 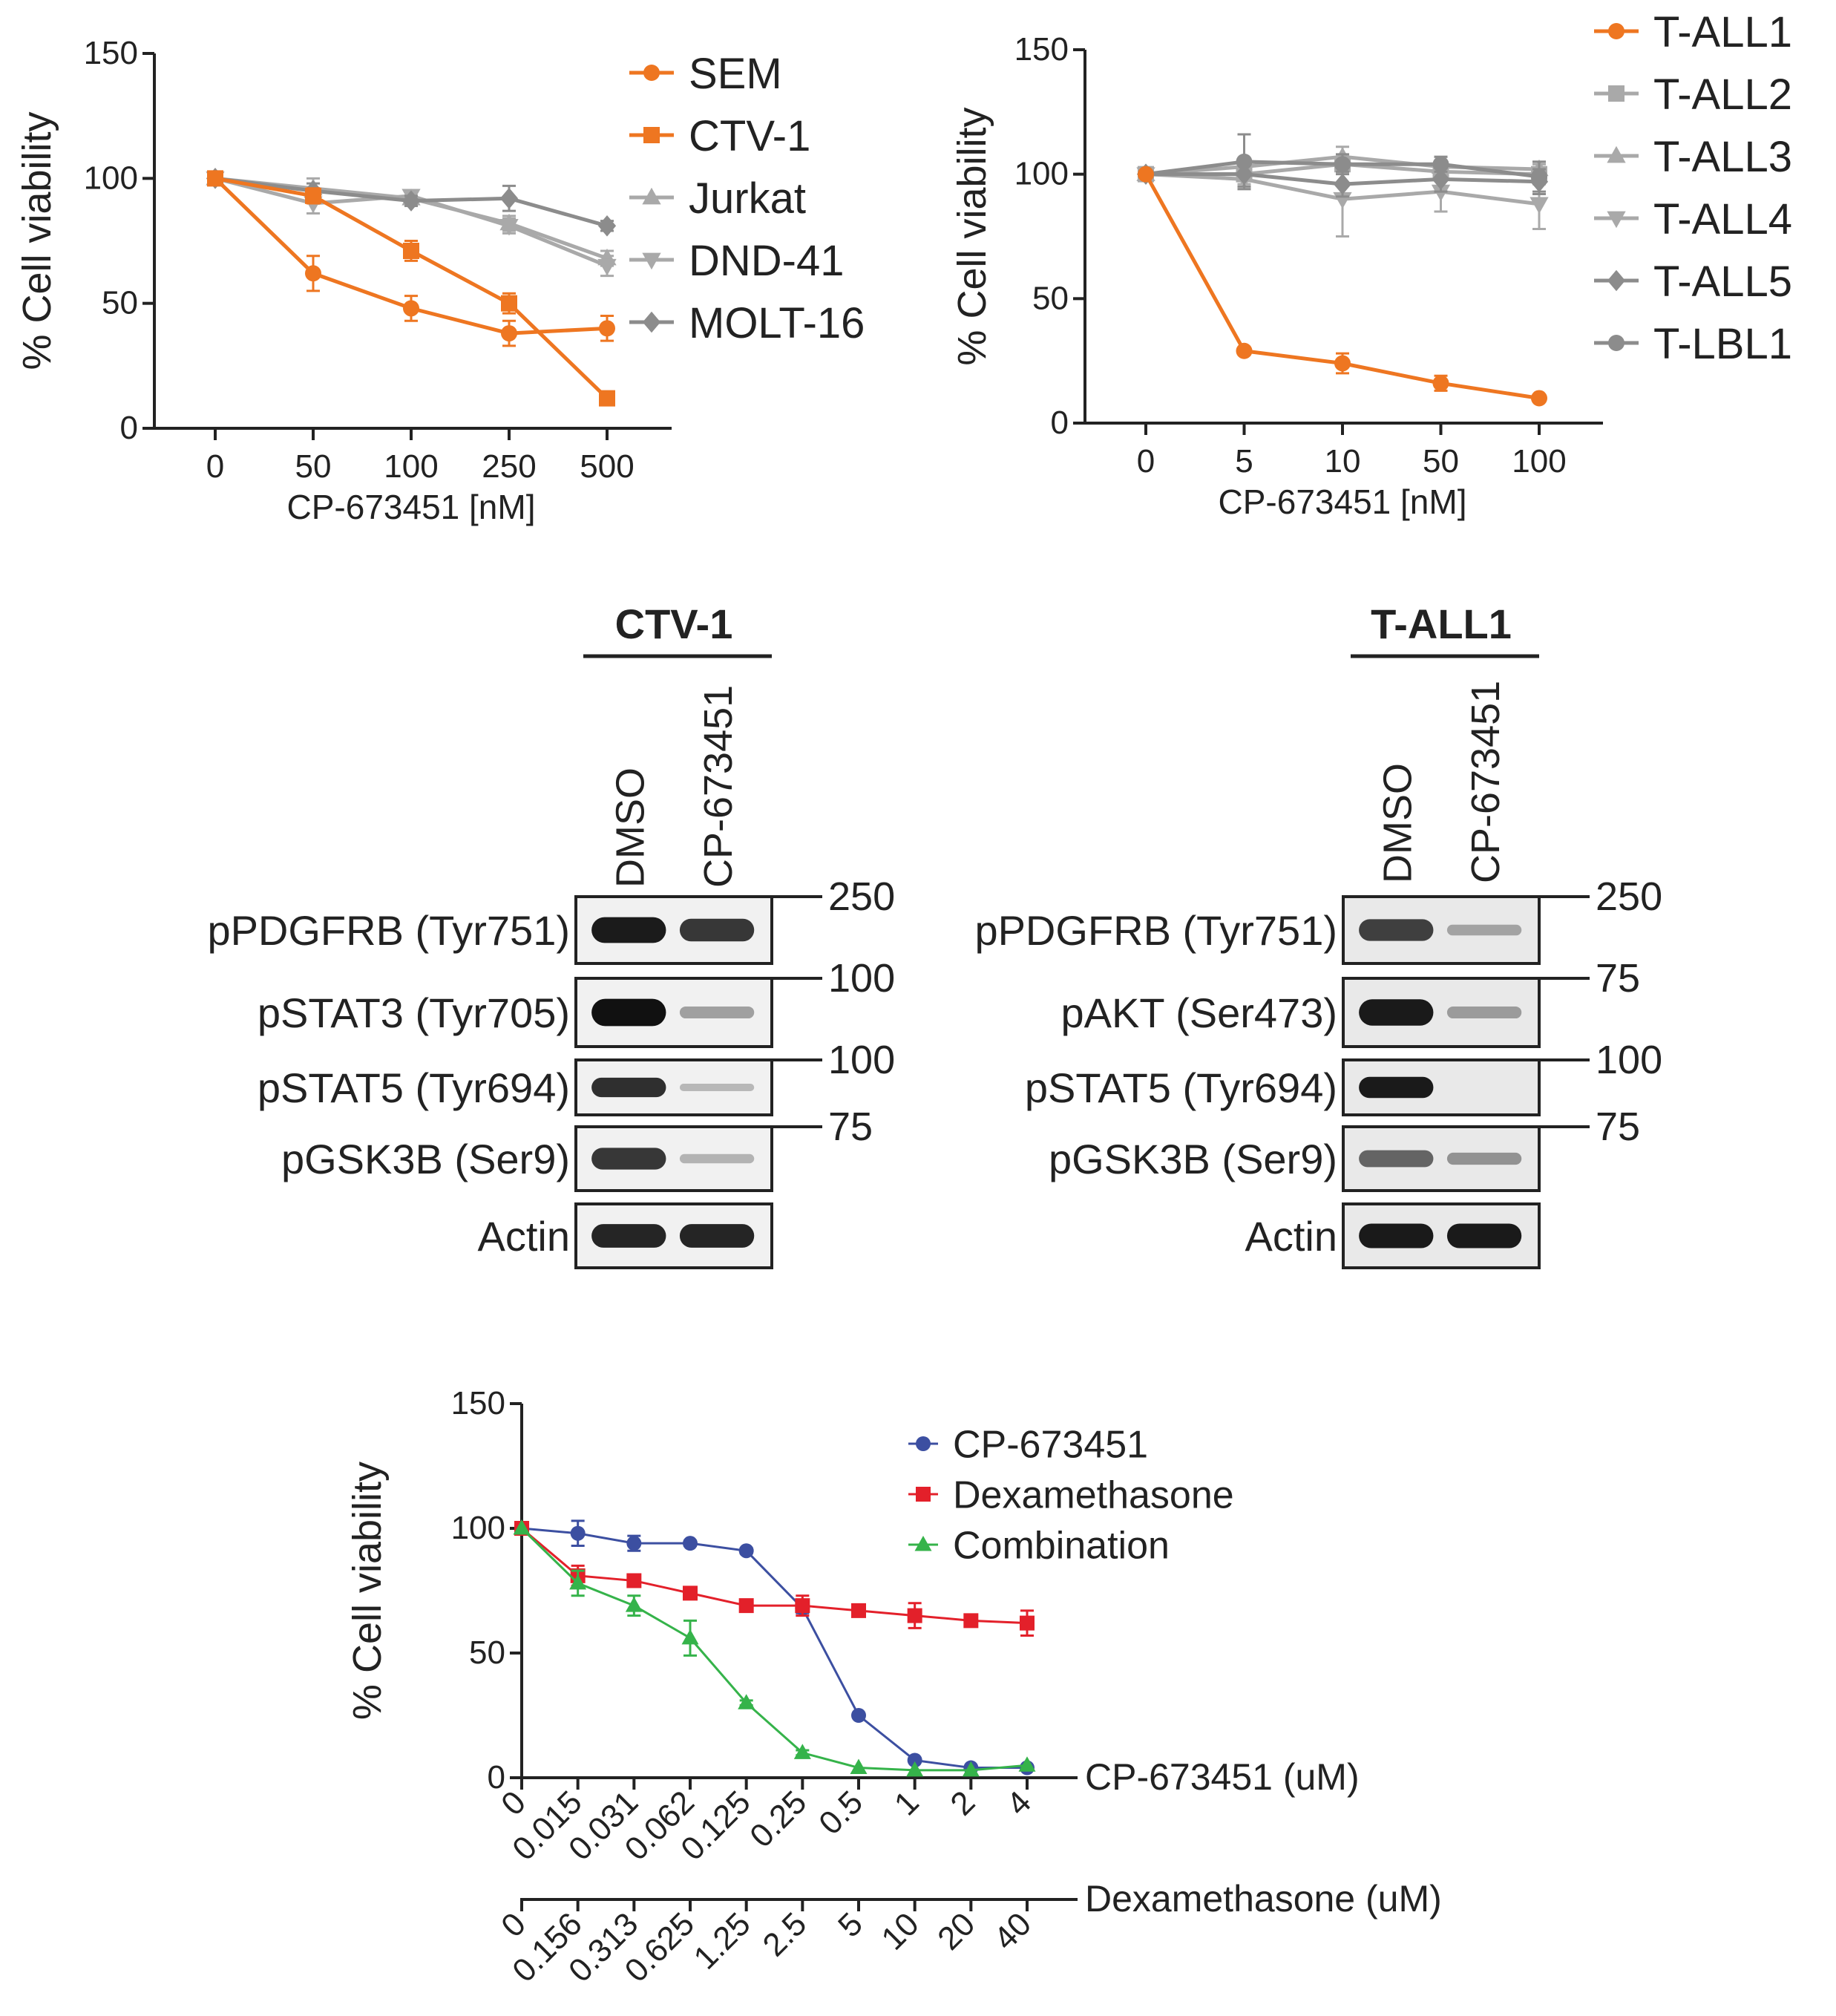 What do you see at coordinates (1193, 1159) in the screenshot?
I see `antibody-label: pGSK3B (Ser9)` at bounding box center [1193, 1159].